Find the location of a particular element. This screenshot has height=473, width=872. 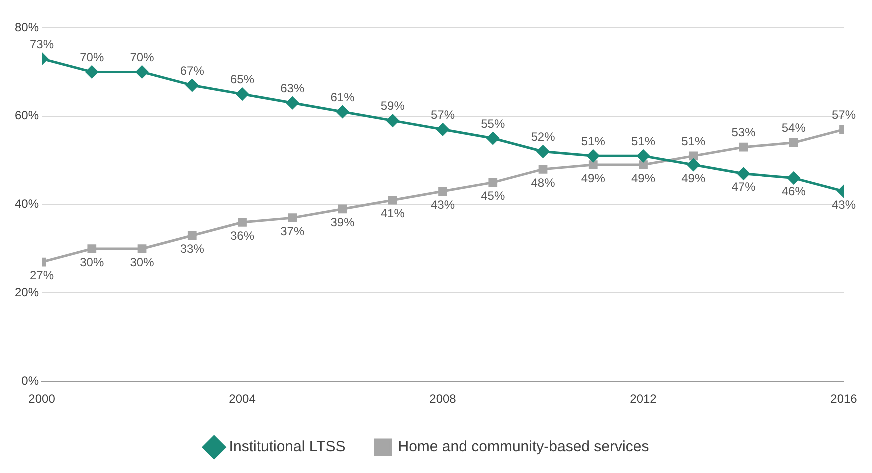

legend-label: Home and community-based services is located at coordinates (524, 447).